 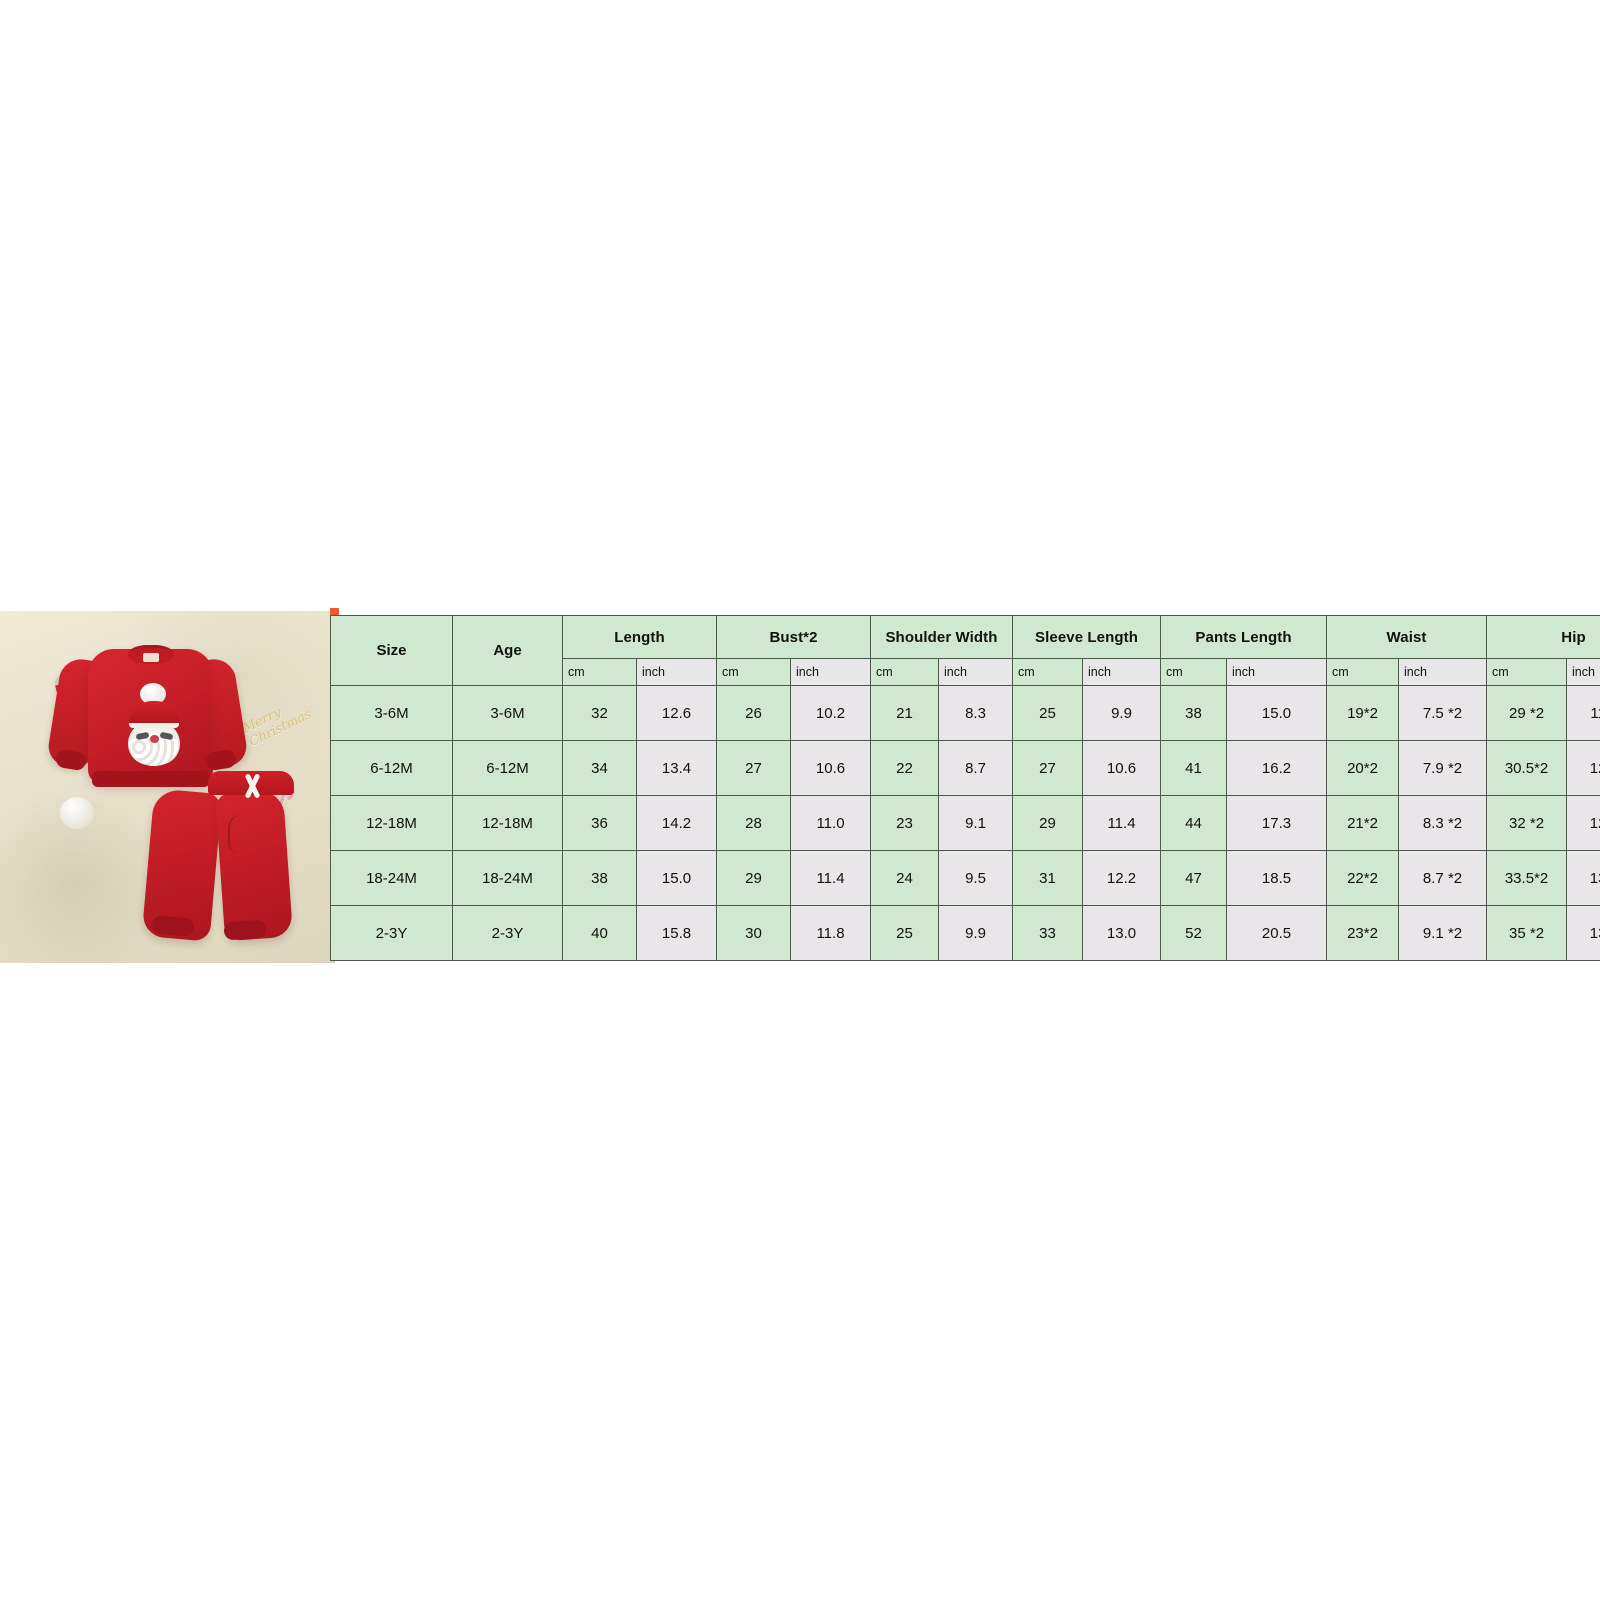 I want to click on santa-applique-nose, so click(x=154, y=739).